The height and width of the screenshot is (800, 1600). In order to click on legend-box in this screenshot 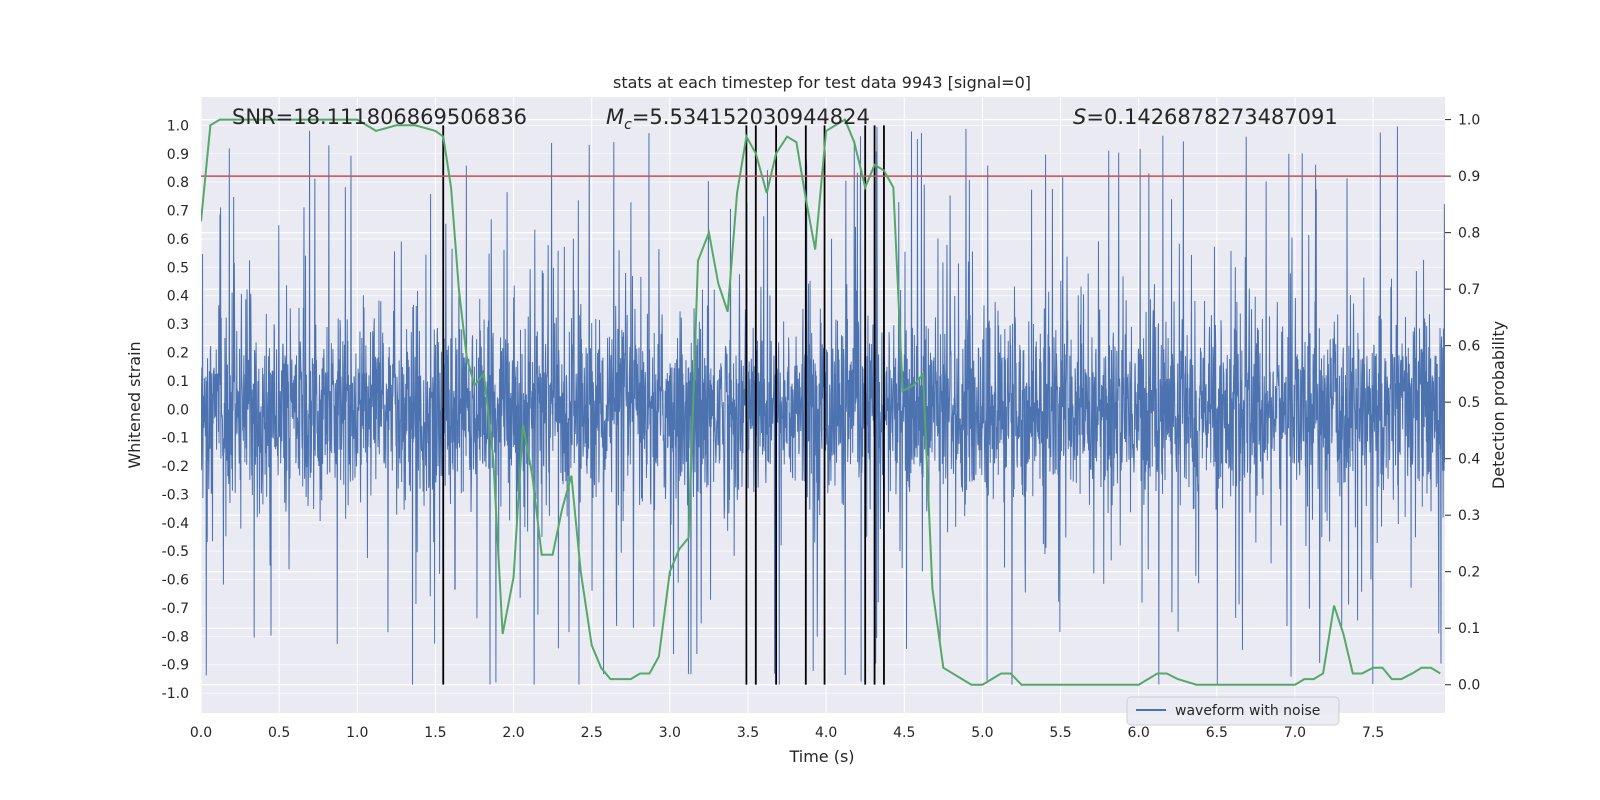, I will do `click(1233, 711)`.